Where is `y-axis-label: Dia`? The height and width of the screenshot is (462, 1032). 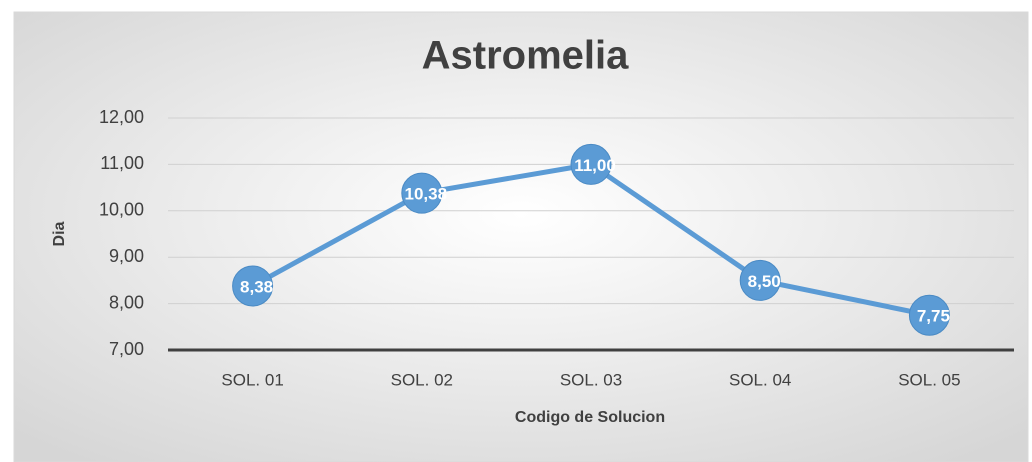
y-axis-label: Dia is located at coordinates (59, 233).